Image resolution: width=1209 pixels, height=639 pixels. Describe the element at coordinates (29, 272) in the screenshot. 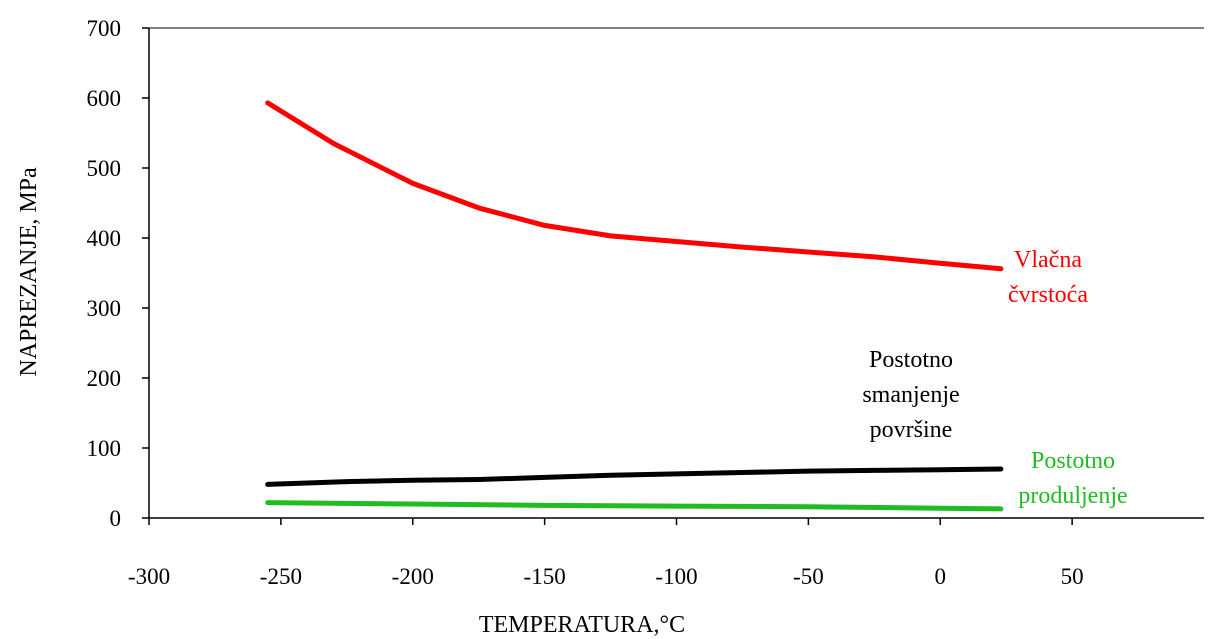

I see `y-axis-label: NAPREZANJE, MPa` at that location.